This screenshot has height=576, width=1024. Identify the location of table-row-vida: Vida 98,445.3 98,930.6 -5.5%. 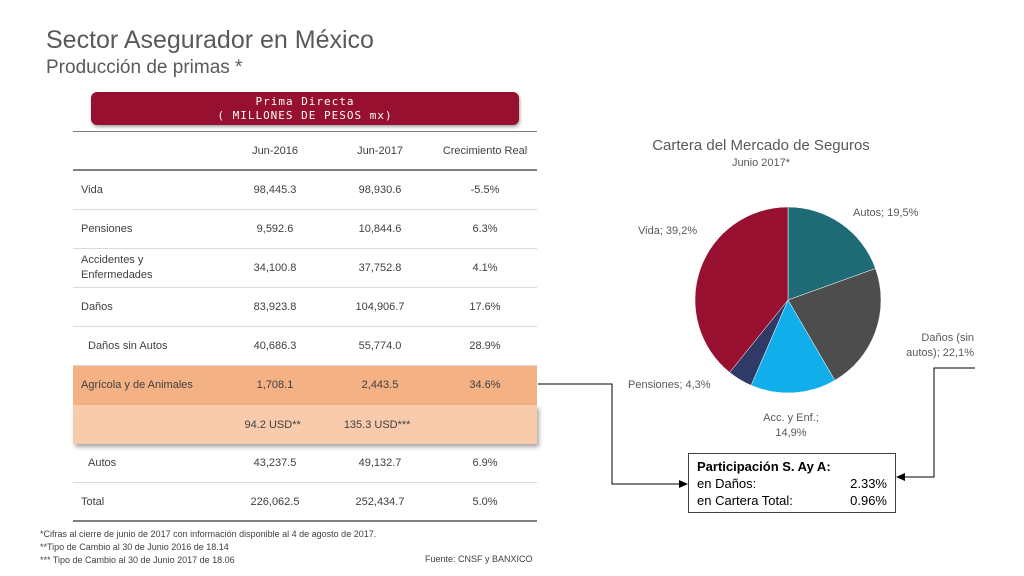
(305, 190).